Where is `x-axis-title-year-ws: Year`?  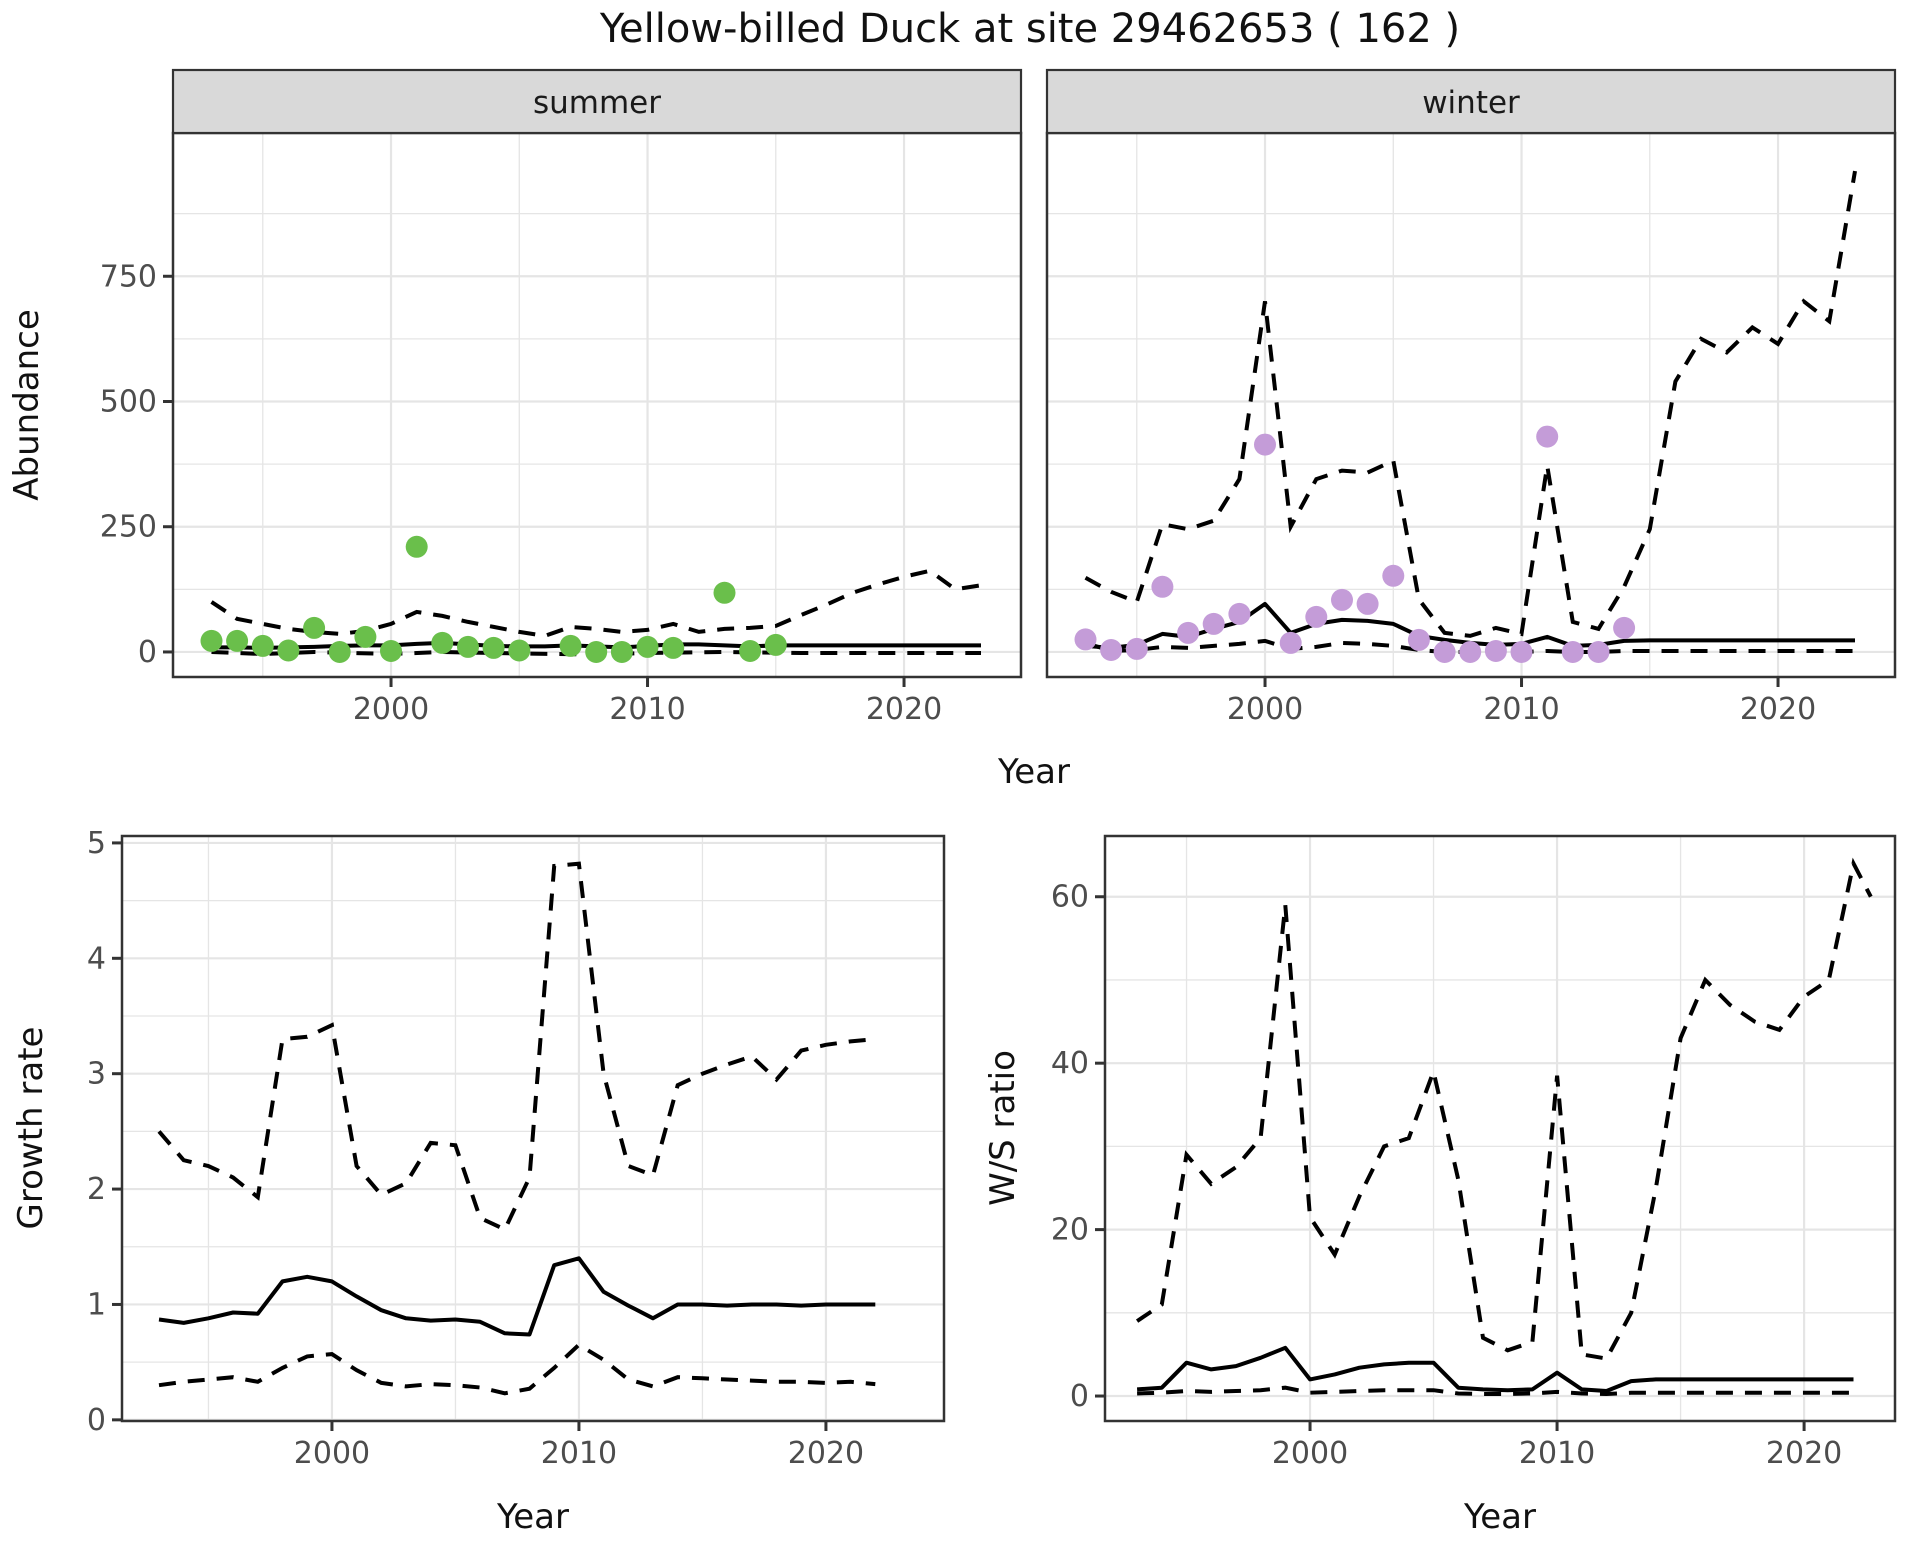 x-axis-title-year-ws: Year is located at coordinates (1499, 1517).